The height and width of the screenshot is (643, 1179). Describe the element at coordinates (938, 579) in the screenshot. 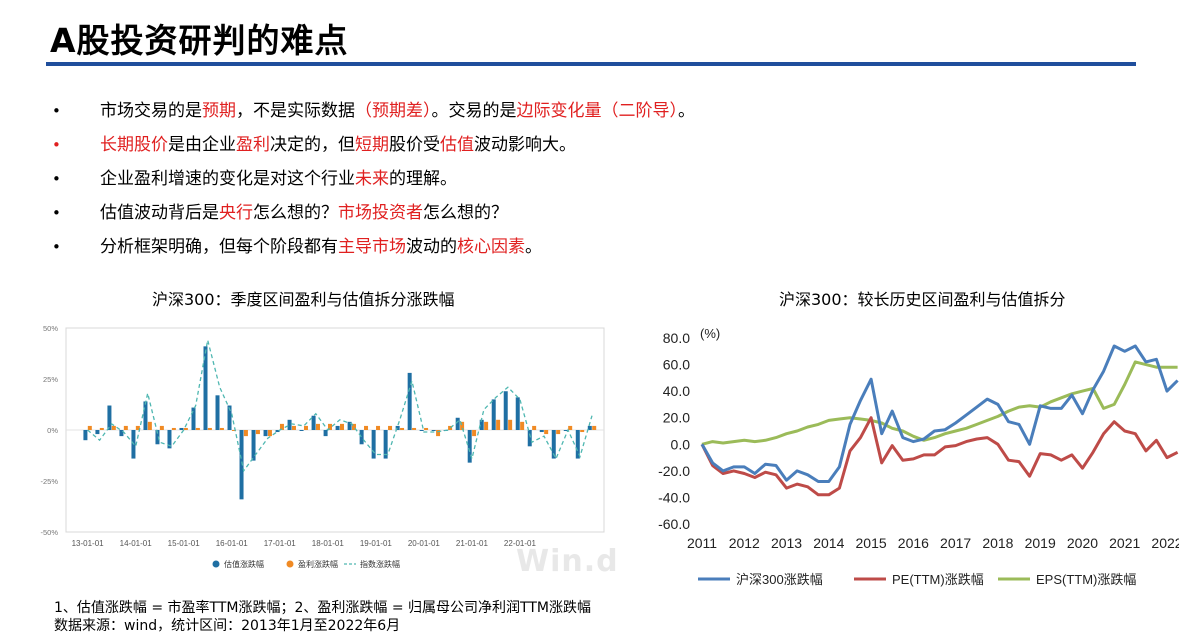

I see `legend-pe-label: PE(TTM)涨跌幅` at that location.